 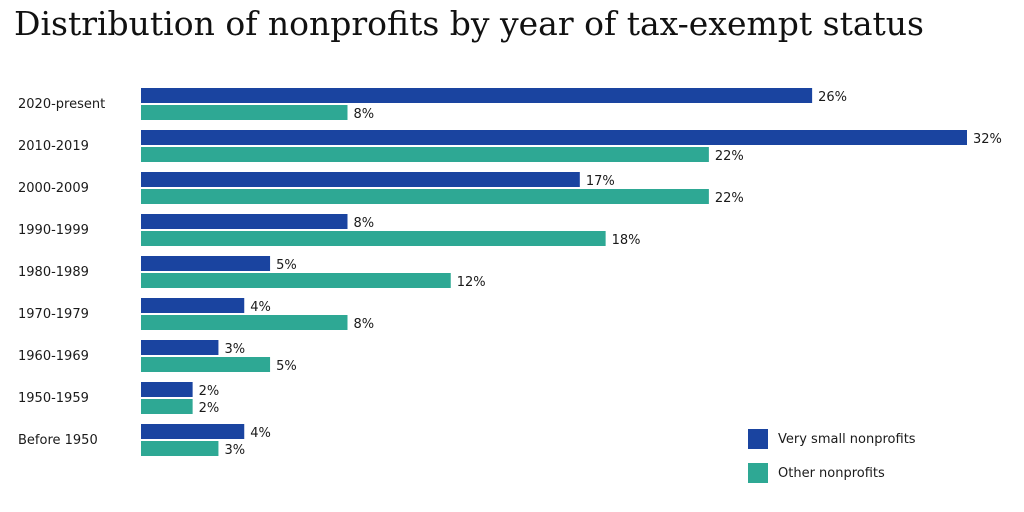 I want to click on bar-very-small-nonprofits-2010-2019, so click(x=554, y=137).